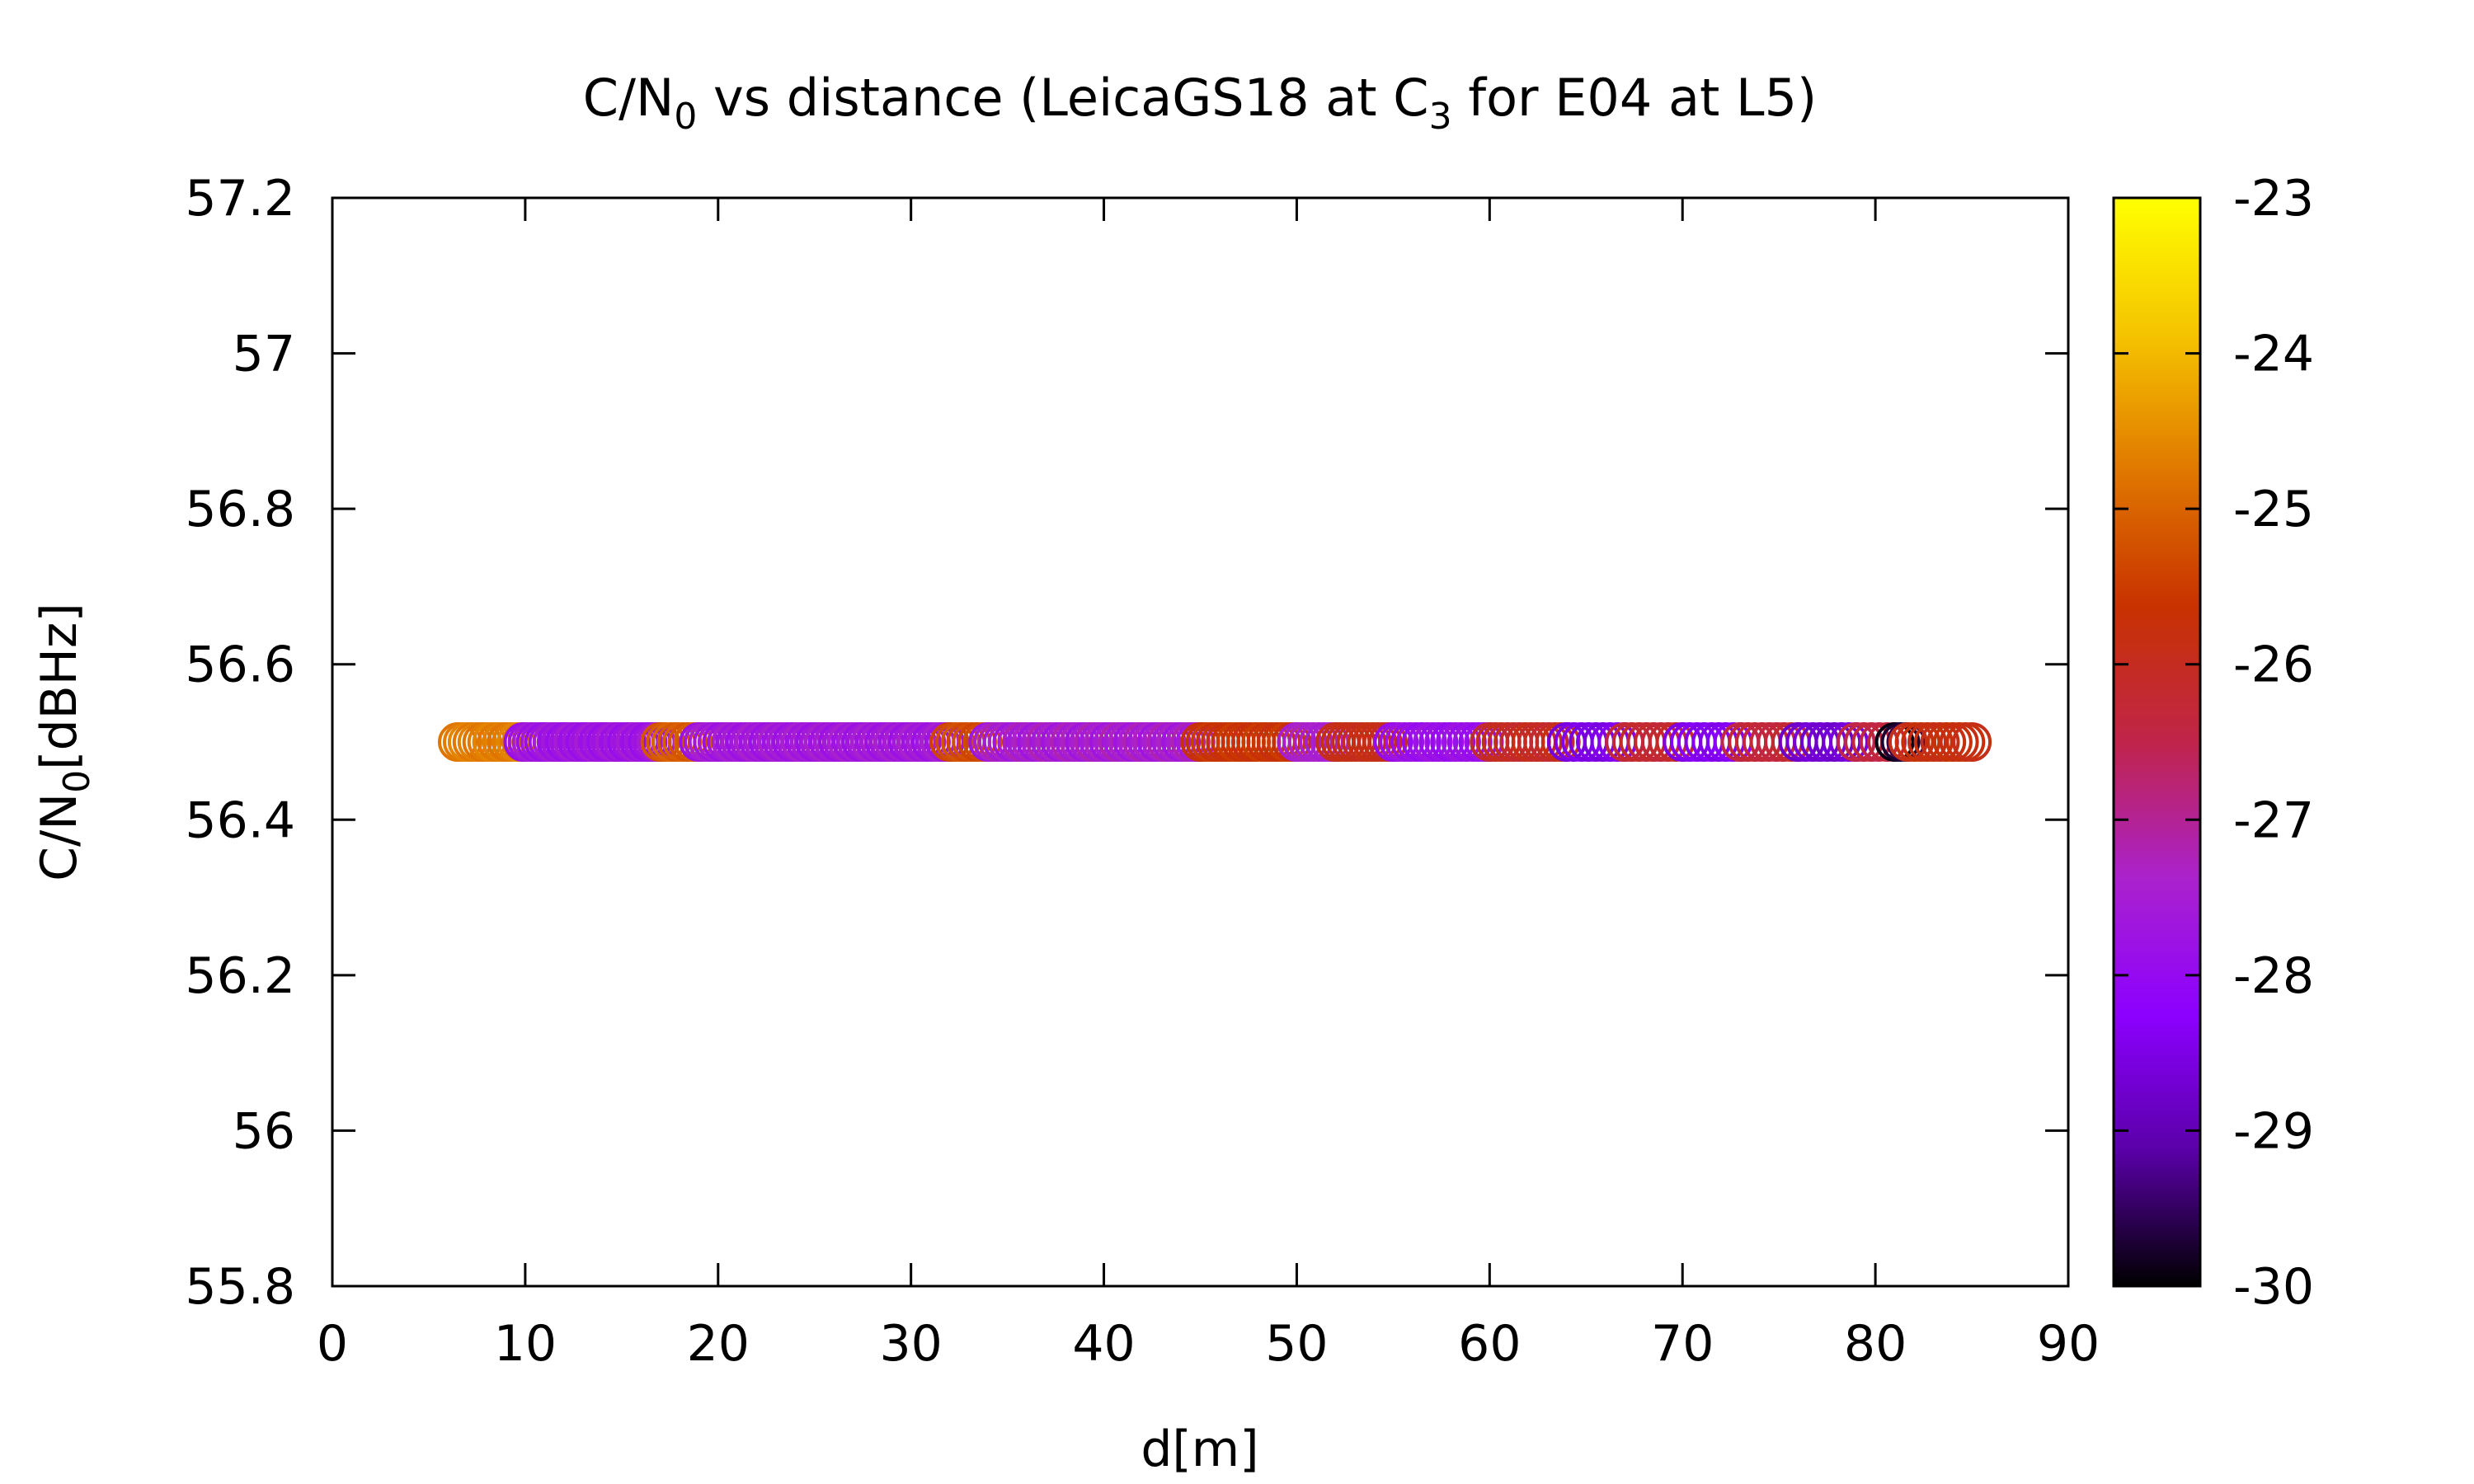  I want to click on colorbar-tick-label: -23, so click(2273, 199).